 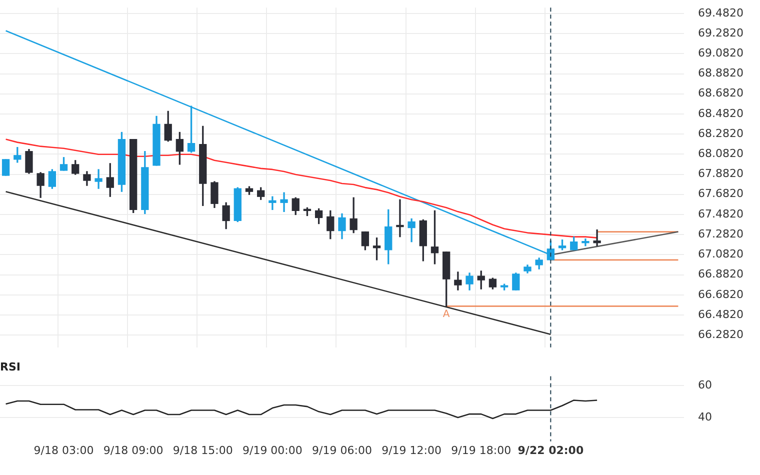 I want to click on y-tick-label: 67.4820, so click(x=721, y=213).